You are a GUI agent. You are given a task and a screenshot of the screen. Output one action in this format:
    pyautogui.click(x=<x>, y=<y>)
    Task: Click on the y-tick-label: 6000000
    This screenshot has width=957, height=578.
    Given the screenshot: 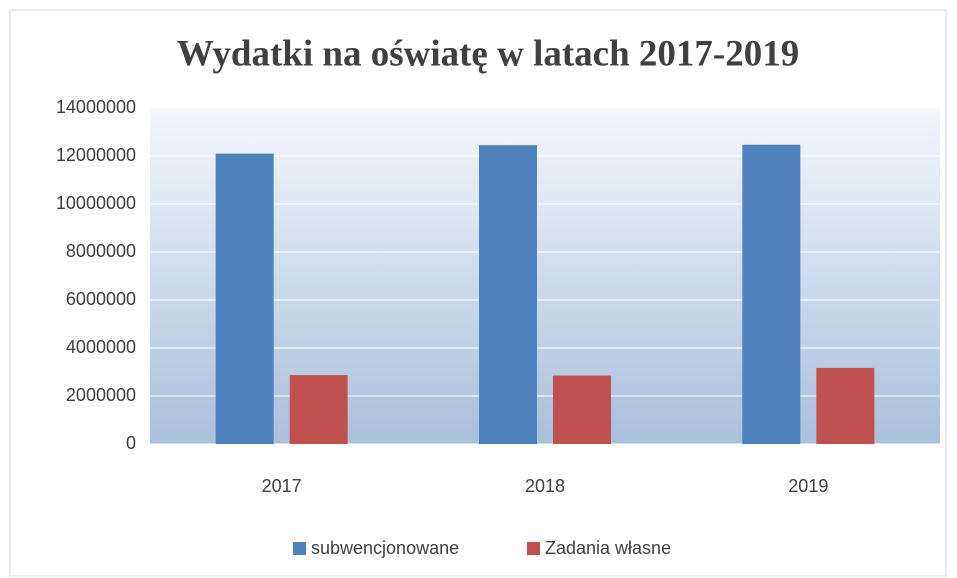 What is the action you would take?
    pyautogui.click(x=101, y=299)
    